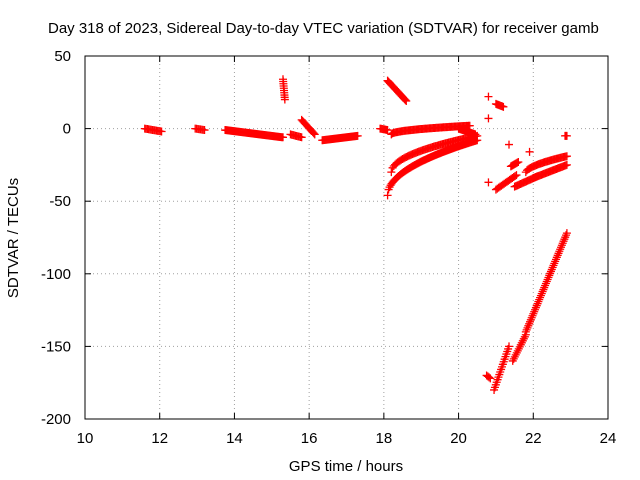 This screenshot has width=640, height=480. What do you see at coordinates (67, 129) in the screenshot?
I see `y-tick-label: 0` at bounding box center [67, 129].